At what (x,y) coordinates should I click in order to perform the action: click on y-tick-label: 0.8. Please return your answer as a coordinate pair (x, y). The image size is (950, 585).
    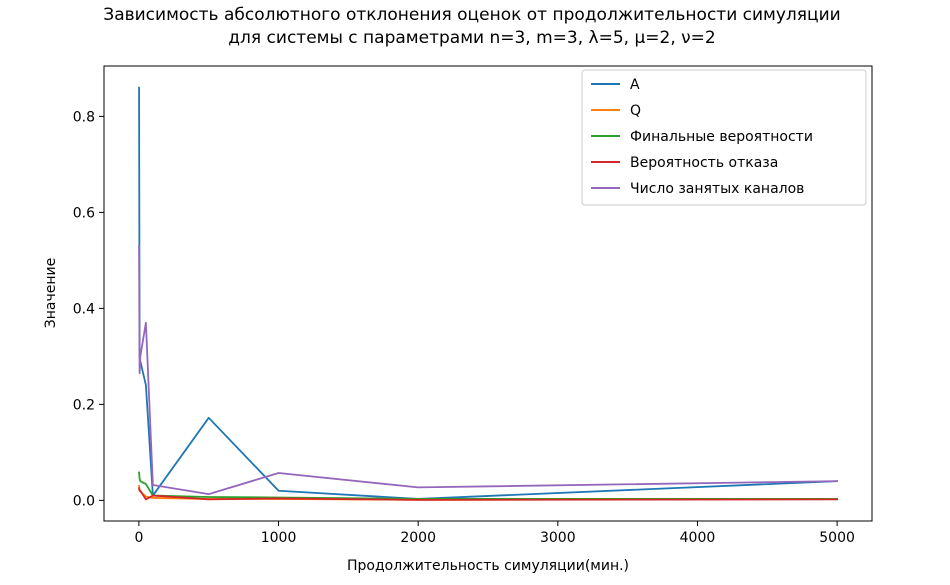
    Looking at the image, I should click on (84, 117).